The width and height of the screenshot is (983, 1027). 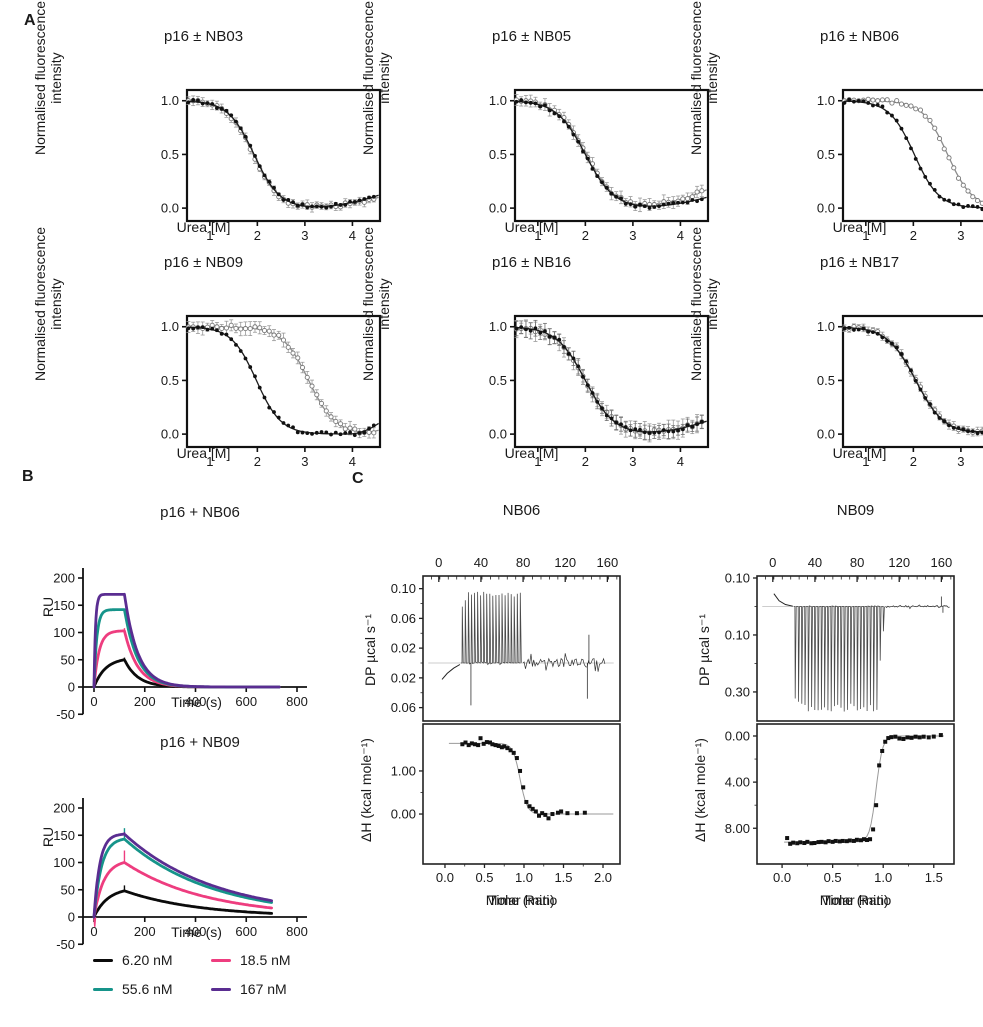 What do you see at coordinates (218, 974) in the screenshot?
I see `spr-concentration-legend: 6.20 nM 18.5 nM 55.6 nM 167 nM` at bounding box center [218, 974].